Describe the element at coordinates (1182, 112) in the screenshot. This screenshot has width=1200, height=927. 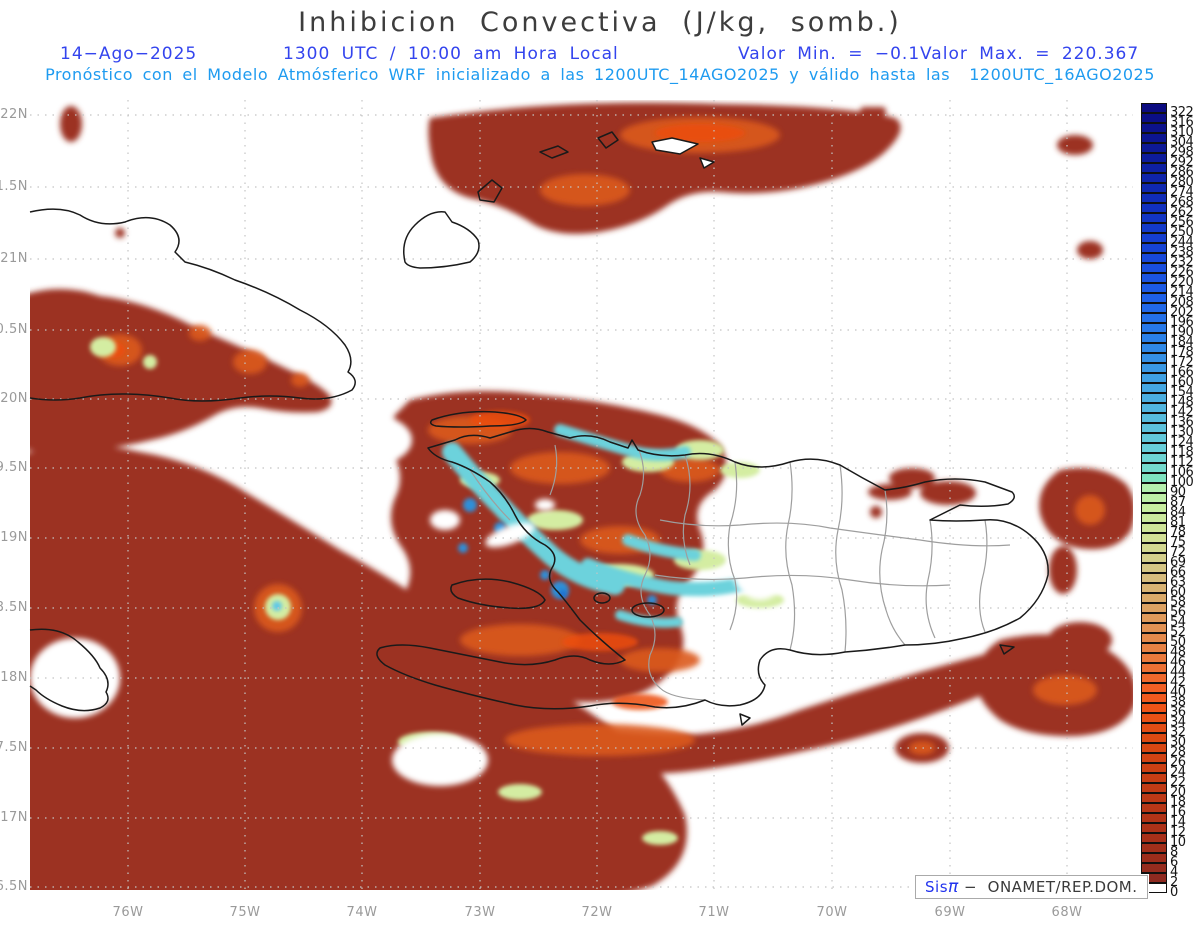
I see `colorbar-tick-label: 322` at that location.